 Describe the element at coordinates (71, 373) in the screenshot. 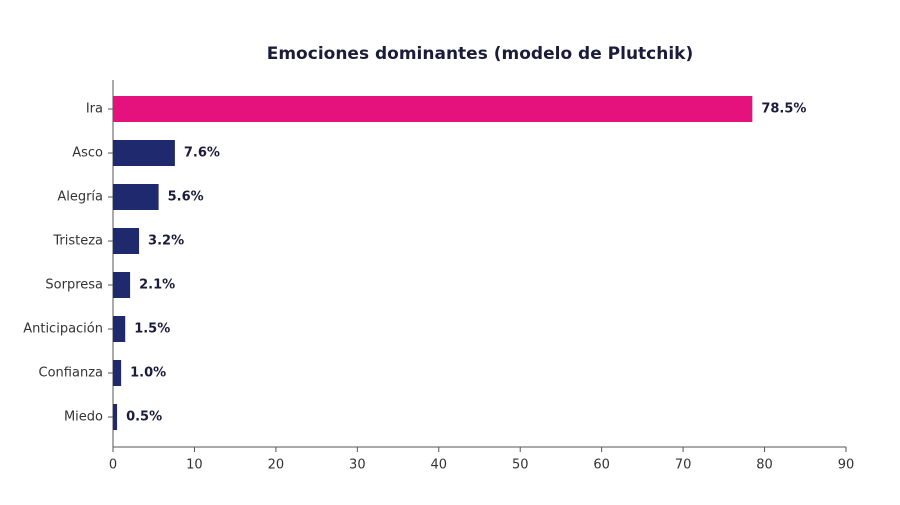

I see `y-tick-label: Confianza` at that location.